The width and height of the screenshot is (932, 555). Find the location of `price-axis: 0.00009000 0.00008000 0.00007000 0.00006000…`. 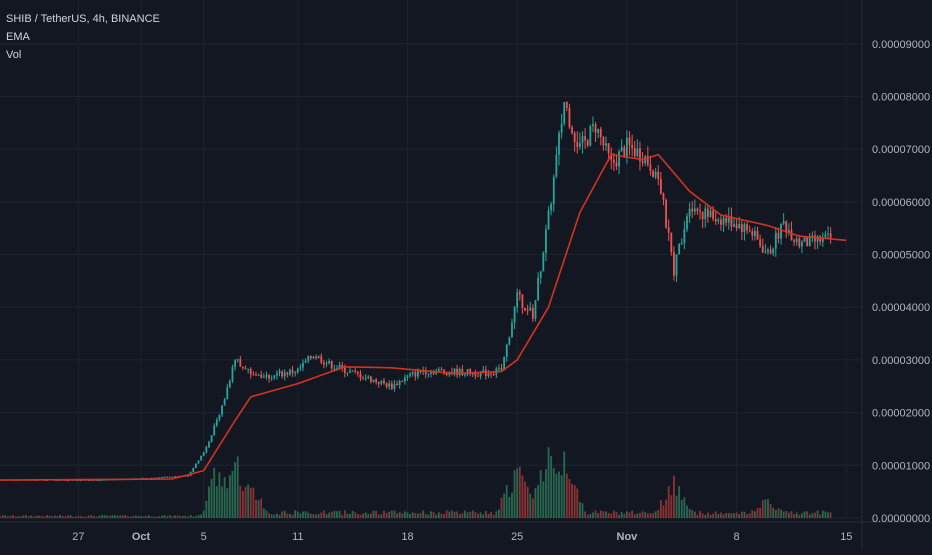

price-axis: 0.00009000 0.00008000 0.00007000 0.00006000… is located at coordinates (901, 282).